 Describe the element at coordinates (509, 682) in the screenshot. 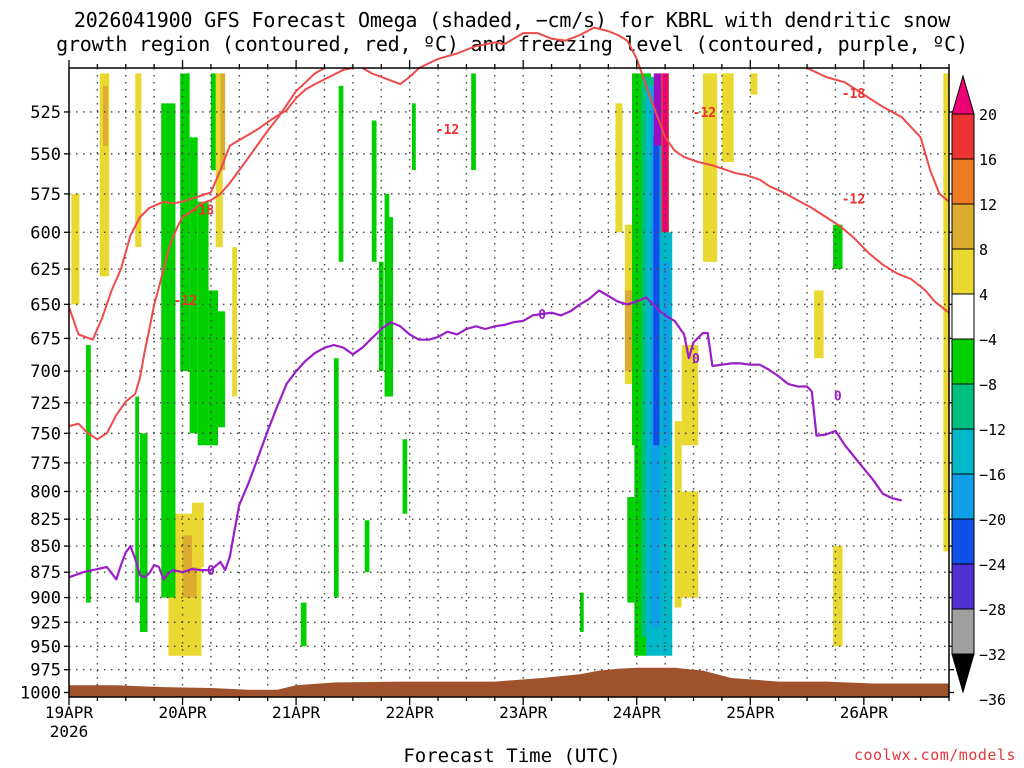

I see `terrain-layer` at that location.